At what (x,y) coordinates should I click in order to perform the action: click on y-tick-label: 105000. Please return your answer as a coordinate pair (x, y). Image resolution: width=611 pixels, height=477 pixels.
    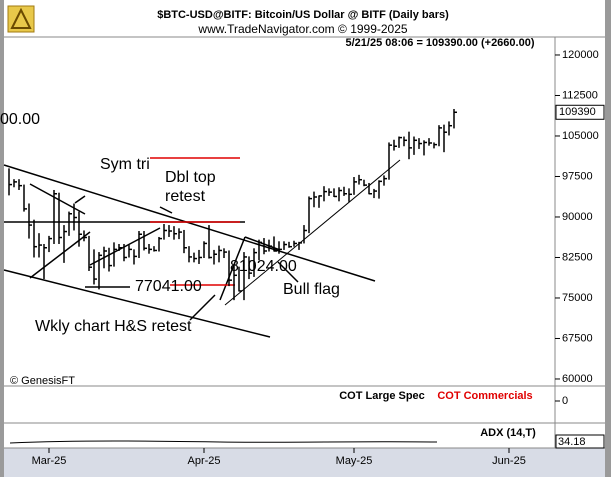
    Looking at the image, I should click on (580, 136).